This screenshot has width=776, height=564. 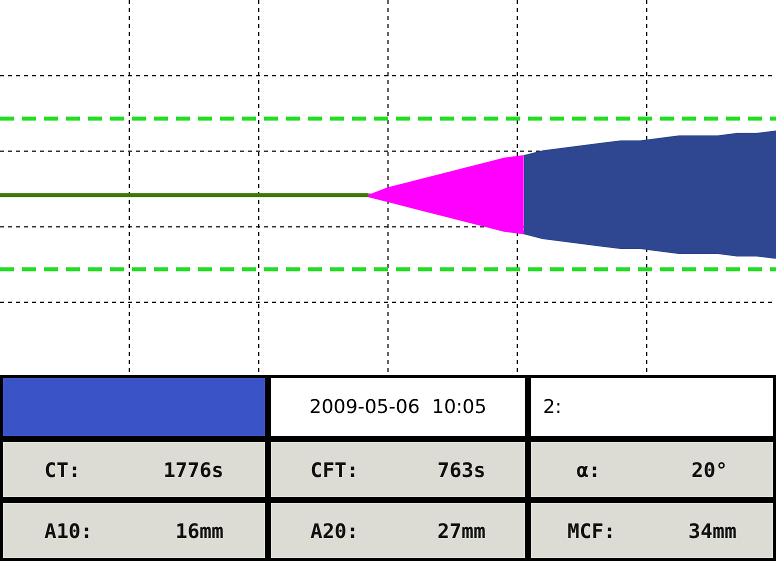 I want to click on text: 1776s, so click(x=193, y=470).